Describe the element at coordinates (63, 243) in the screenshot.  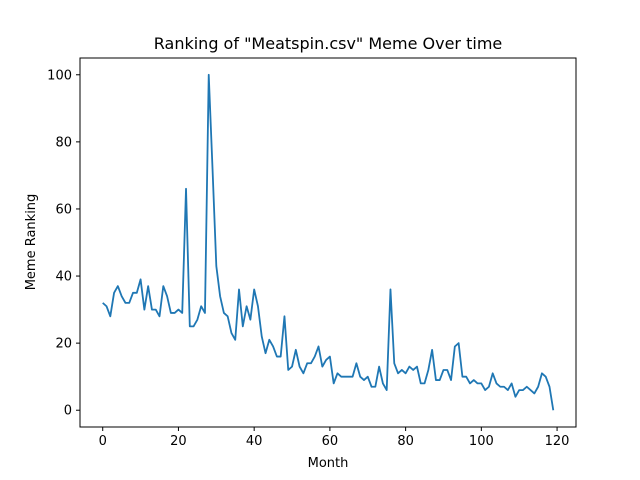
I see `y-axis-ticks: 0 20 40 60 80 100` at that location.